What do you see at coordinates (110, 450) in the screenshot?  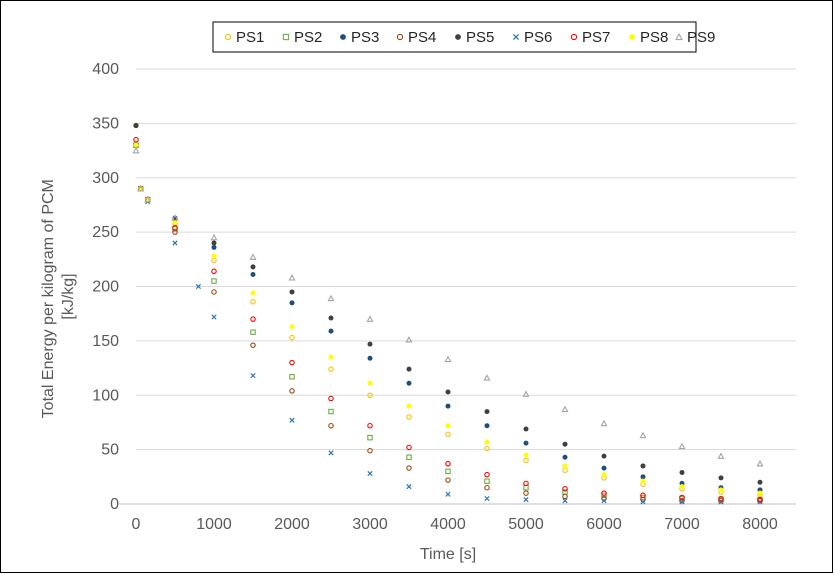 I see `y-tick-label: 50` at bounding box center [110, 450].